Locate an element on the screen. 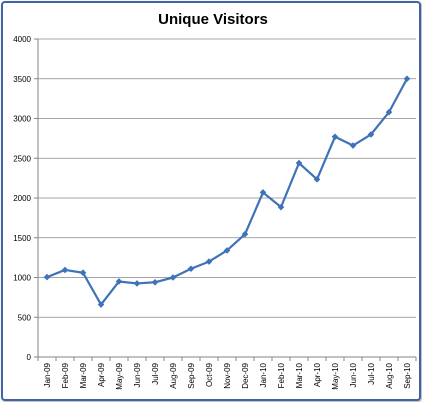  x-tick-label: Aug-09 is located at coordinates (173, 375).